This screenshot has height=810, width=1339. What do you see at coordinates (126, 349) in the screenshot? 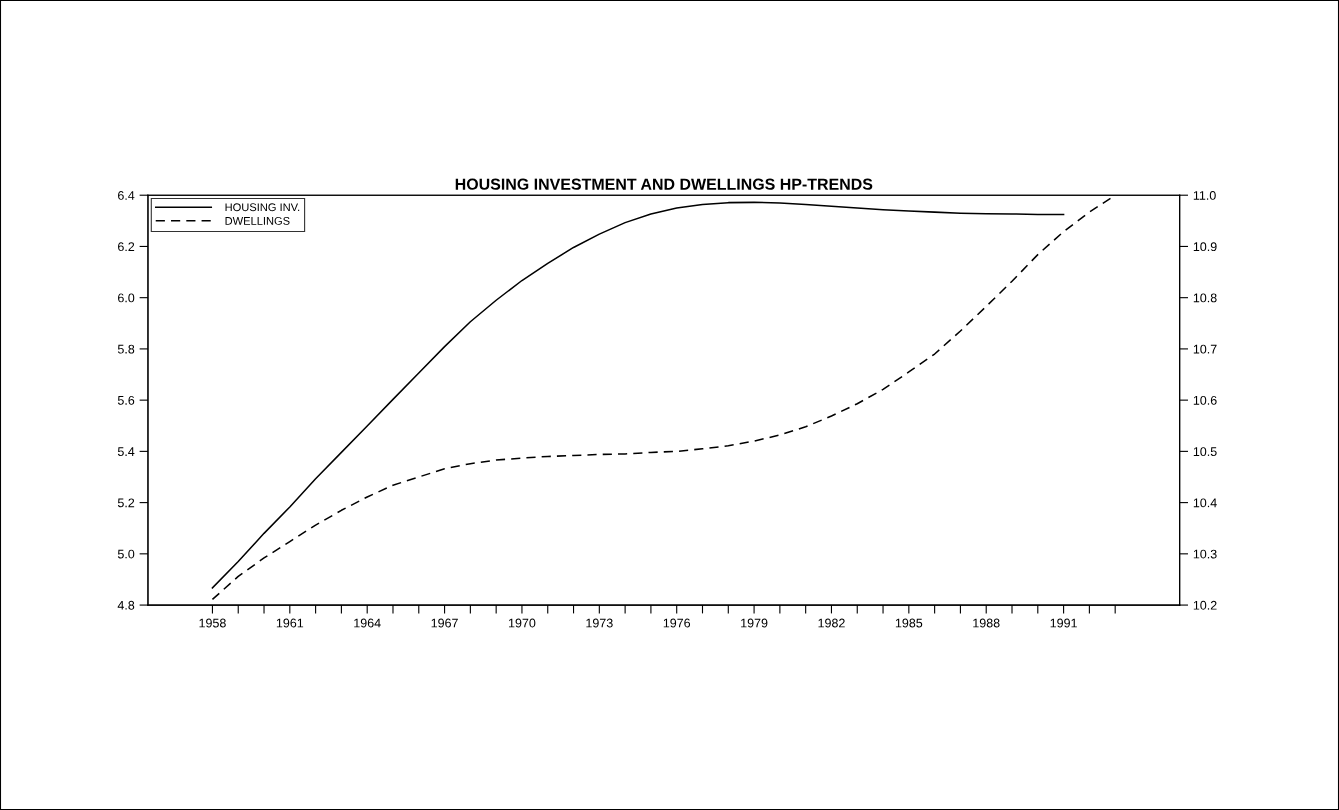
I see `y-tick-label: 5.8` at bounding box center [126, 349].